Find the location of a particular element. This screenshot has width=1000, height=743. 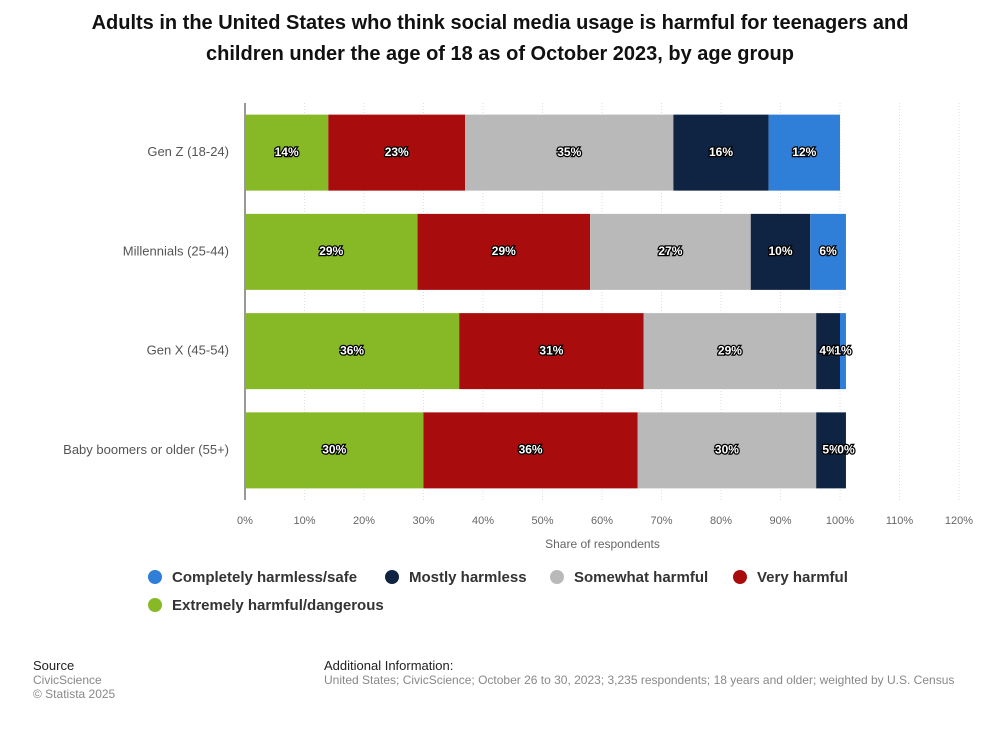

source-block: Source CivicScience © Statista 2025 is located at coordinates (74, 680).